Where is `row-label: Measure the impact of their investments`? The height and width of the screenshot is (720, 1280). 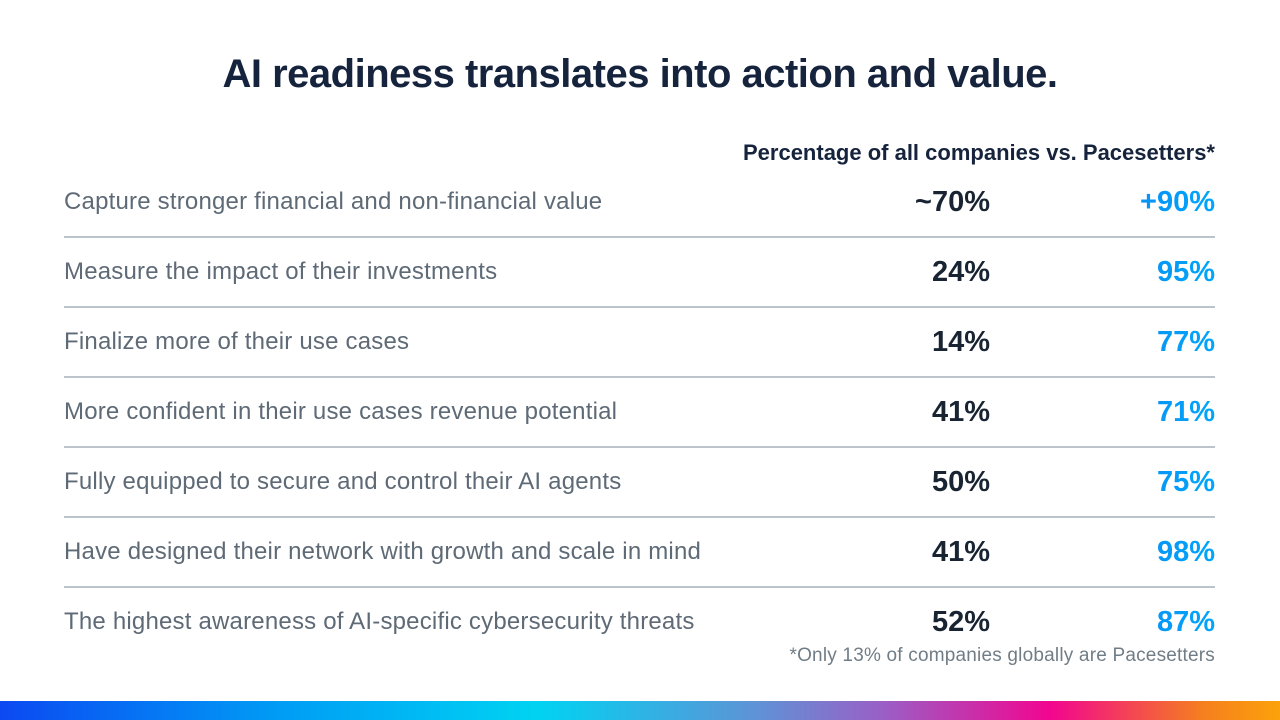 row-label: Measure the impact of their investments is located at coordinates (281, 271).